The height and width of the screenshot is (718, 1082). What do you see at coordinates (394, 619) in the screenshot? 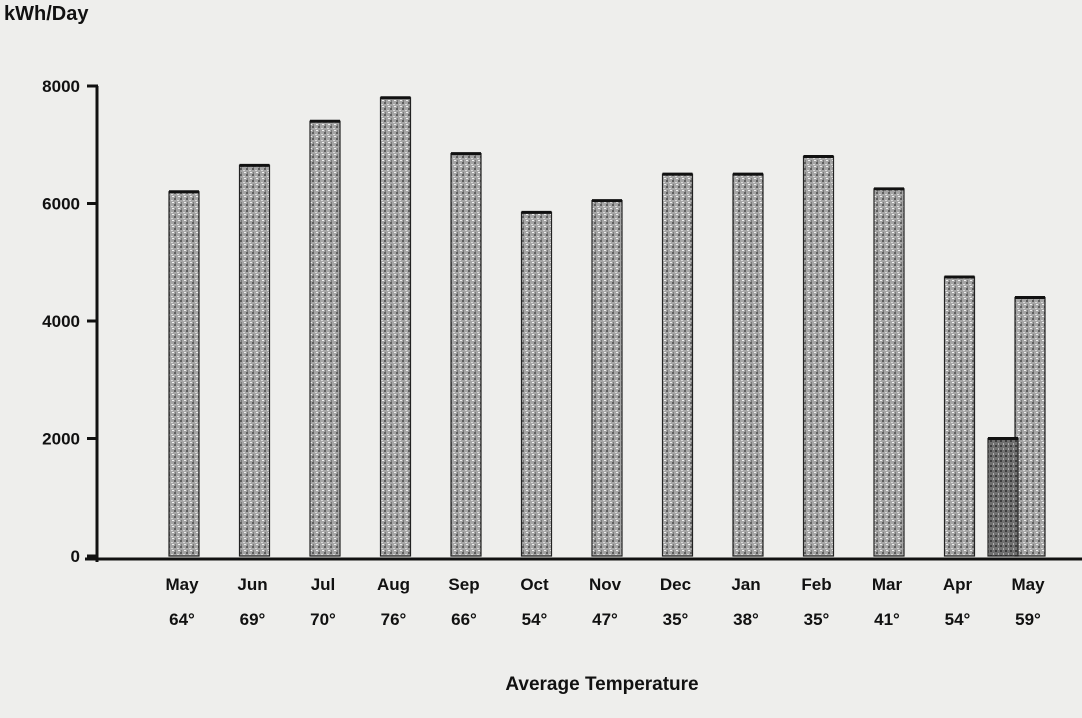
I see `x-temperature-label: 76°` at bounding box center [394, 619].